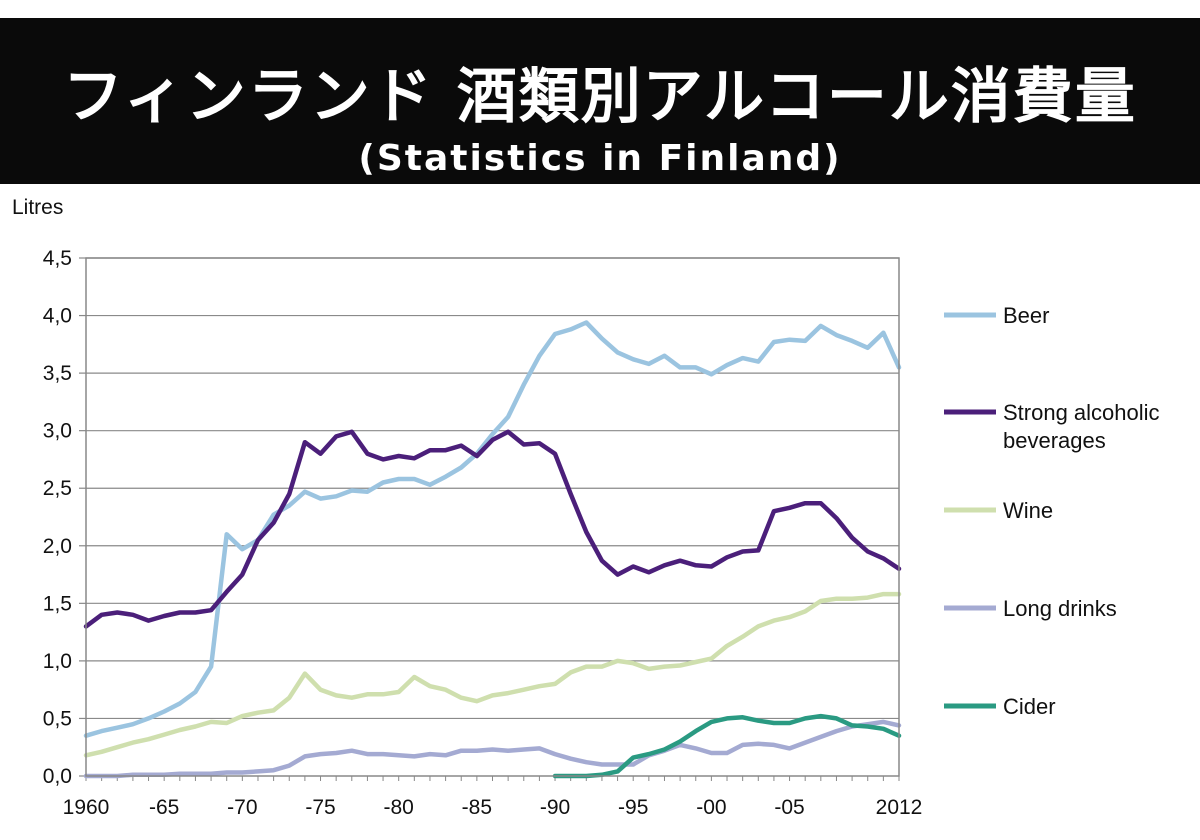 This screenshot has height=840, width=1200. What do you see at coordinates (242, 807) in the screenshot?
I see `x-tick-label: -70` at bounding box center [242, 807].